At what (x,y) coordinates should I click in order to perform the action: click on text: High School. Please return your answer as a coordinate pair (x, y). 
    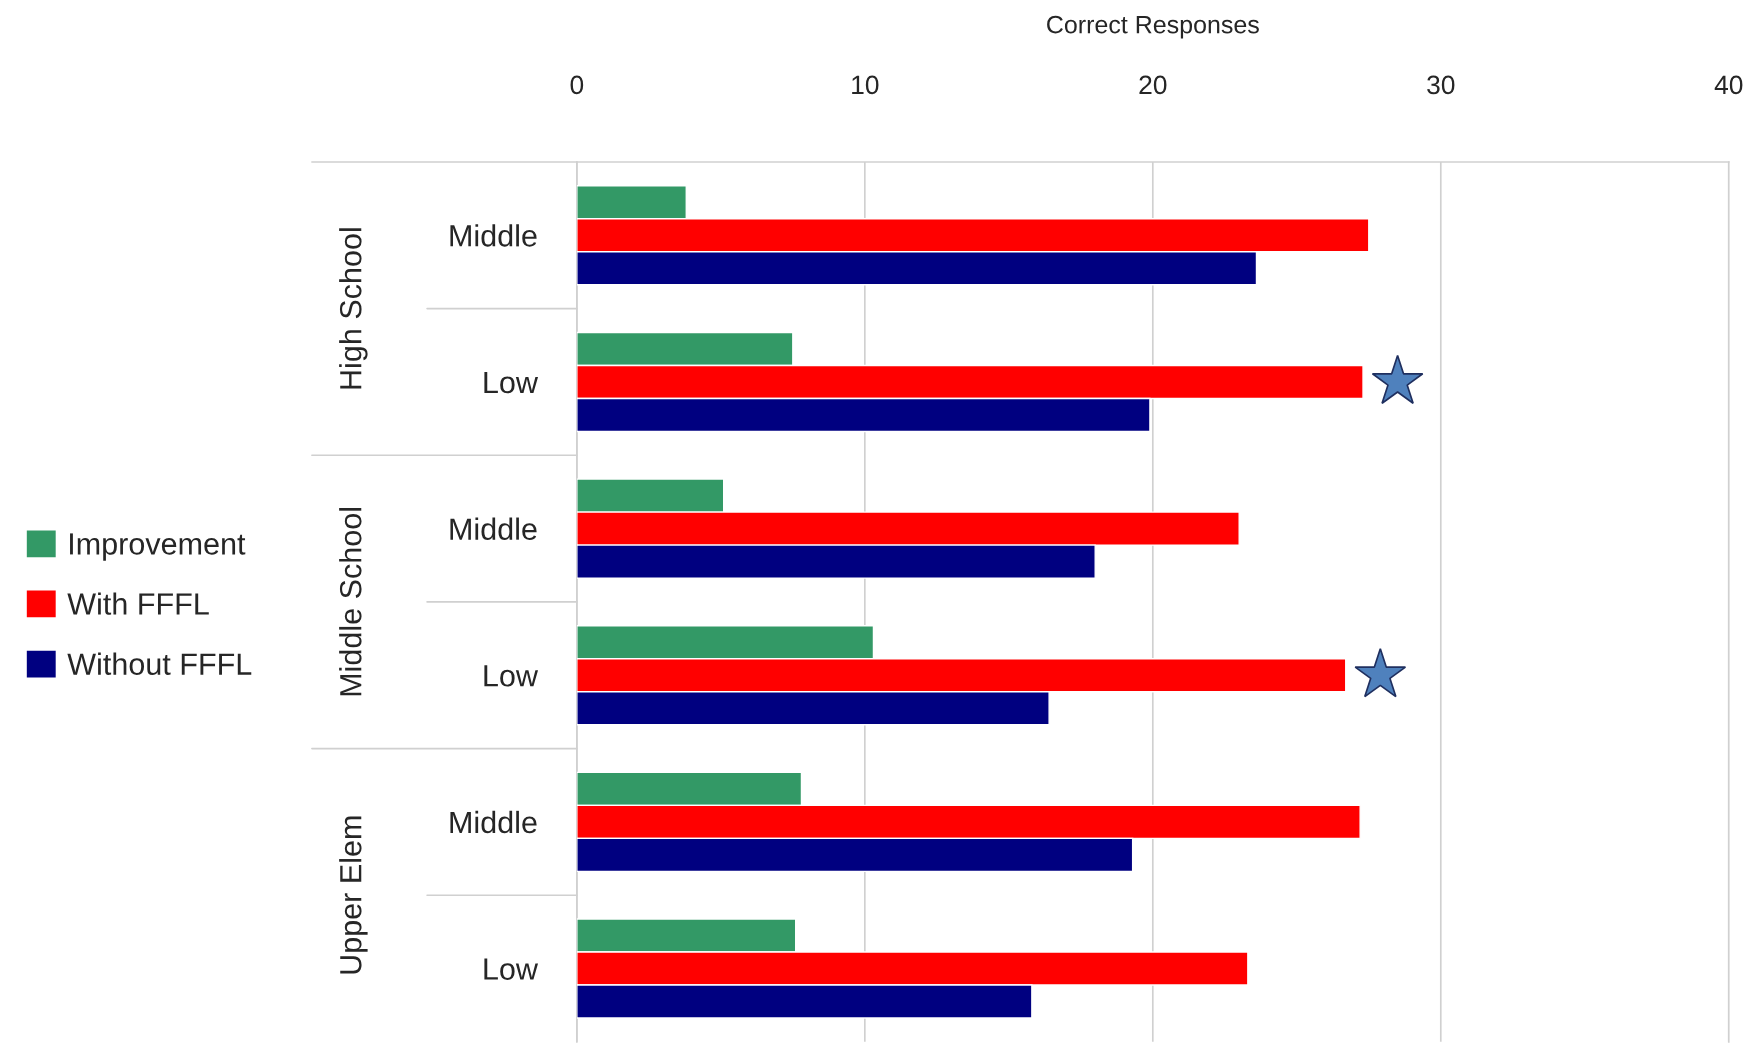
    Looking at the image, I should click on (353, 308).